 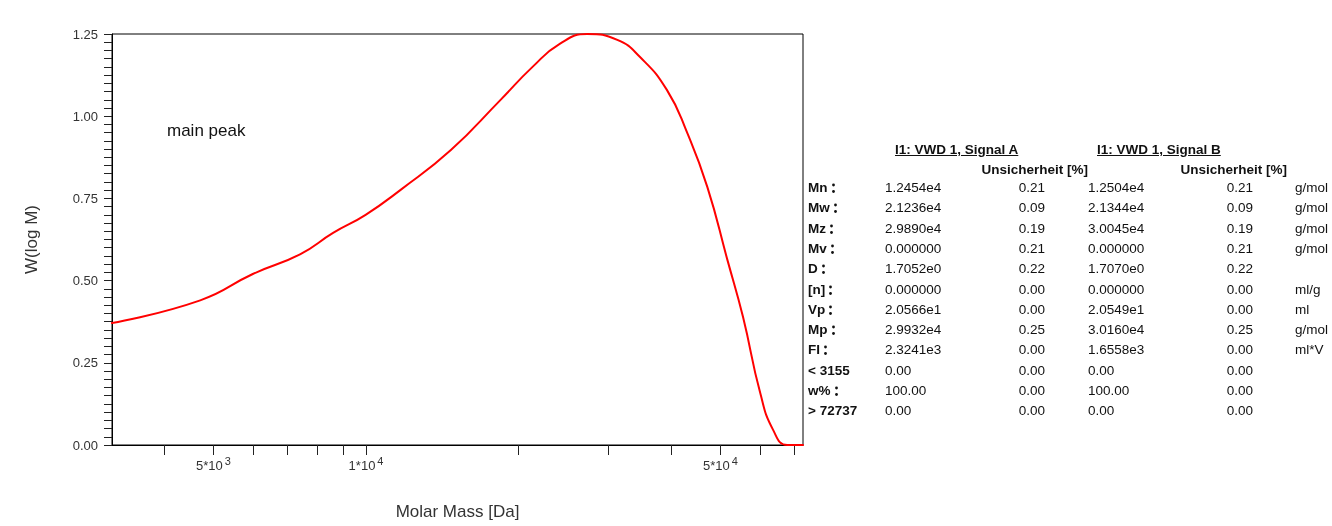 I want to click on category-label: [n], so click(x=817, y=289).